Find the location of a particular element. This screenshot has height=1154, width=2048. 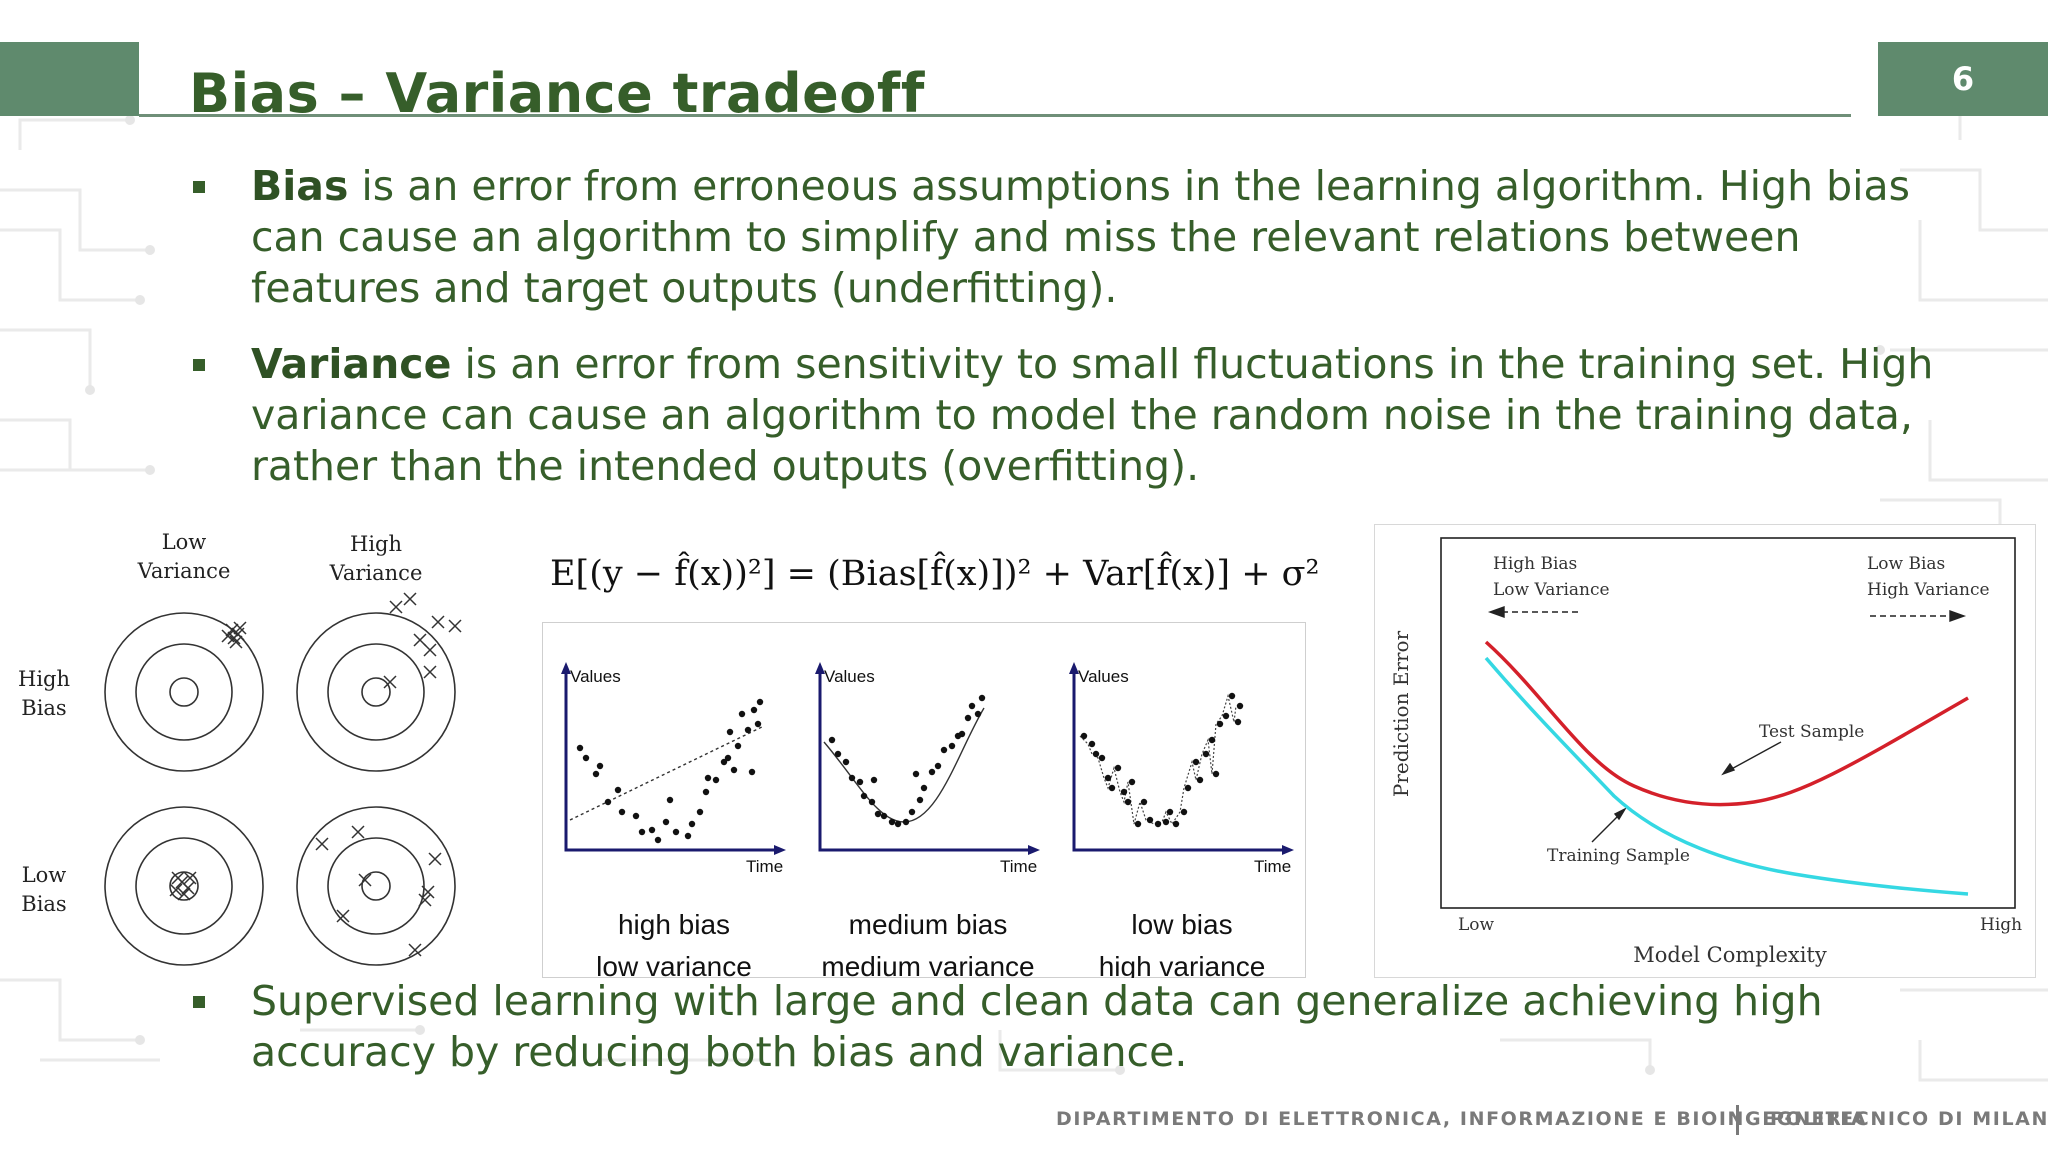

plot-frame is located at coordinates (1728, 723).